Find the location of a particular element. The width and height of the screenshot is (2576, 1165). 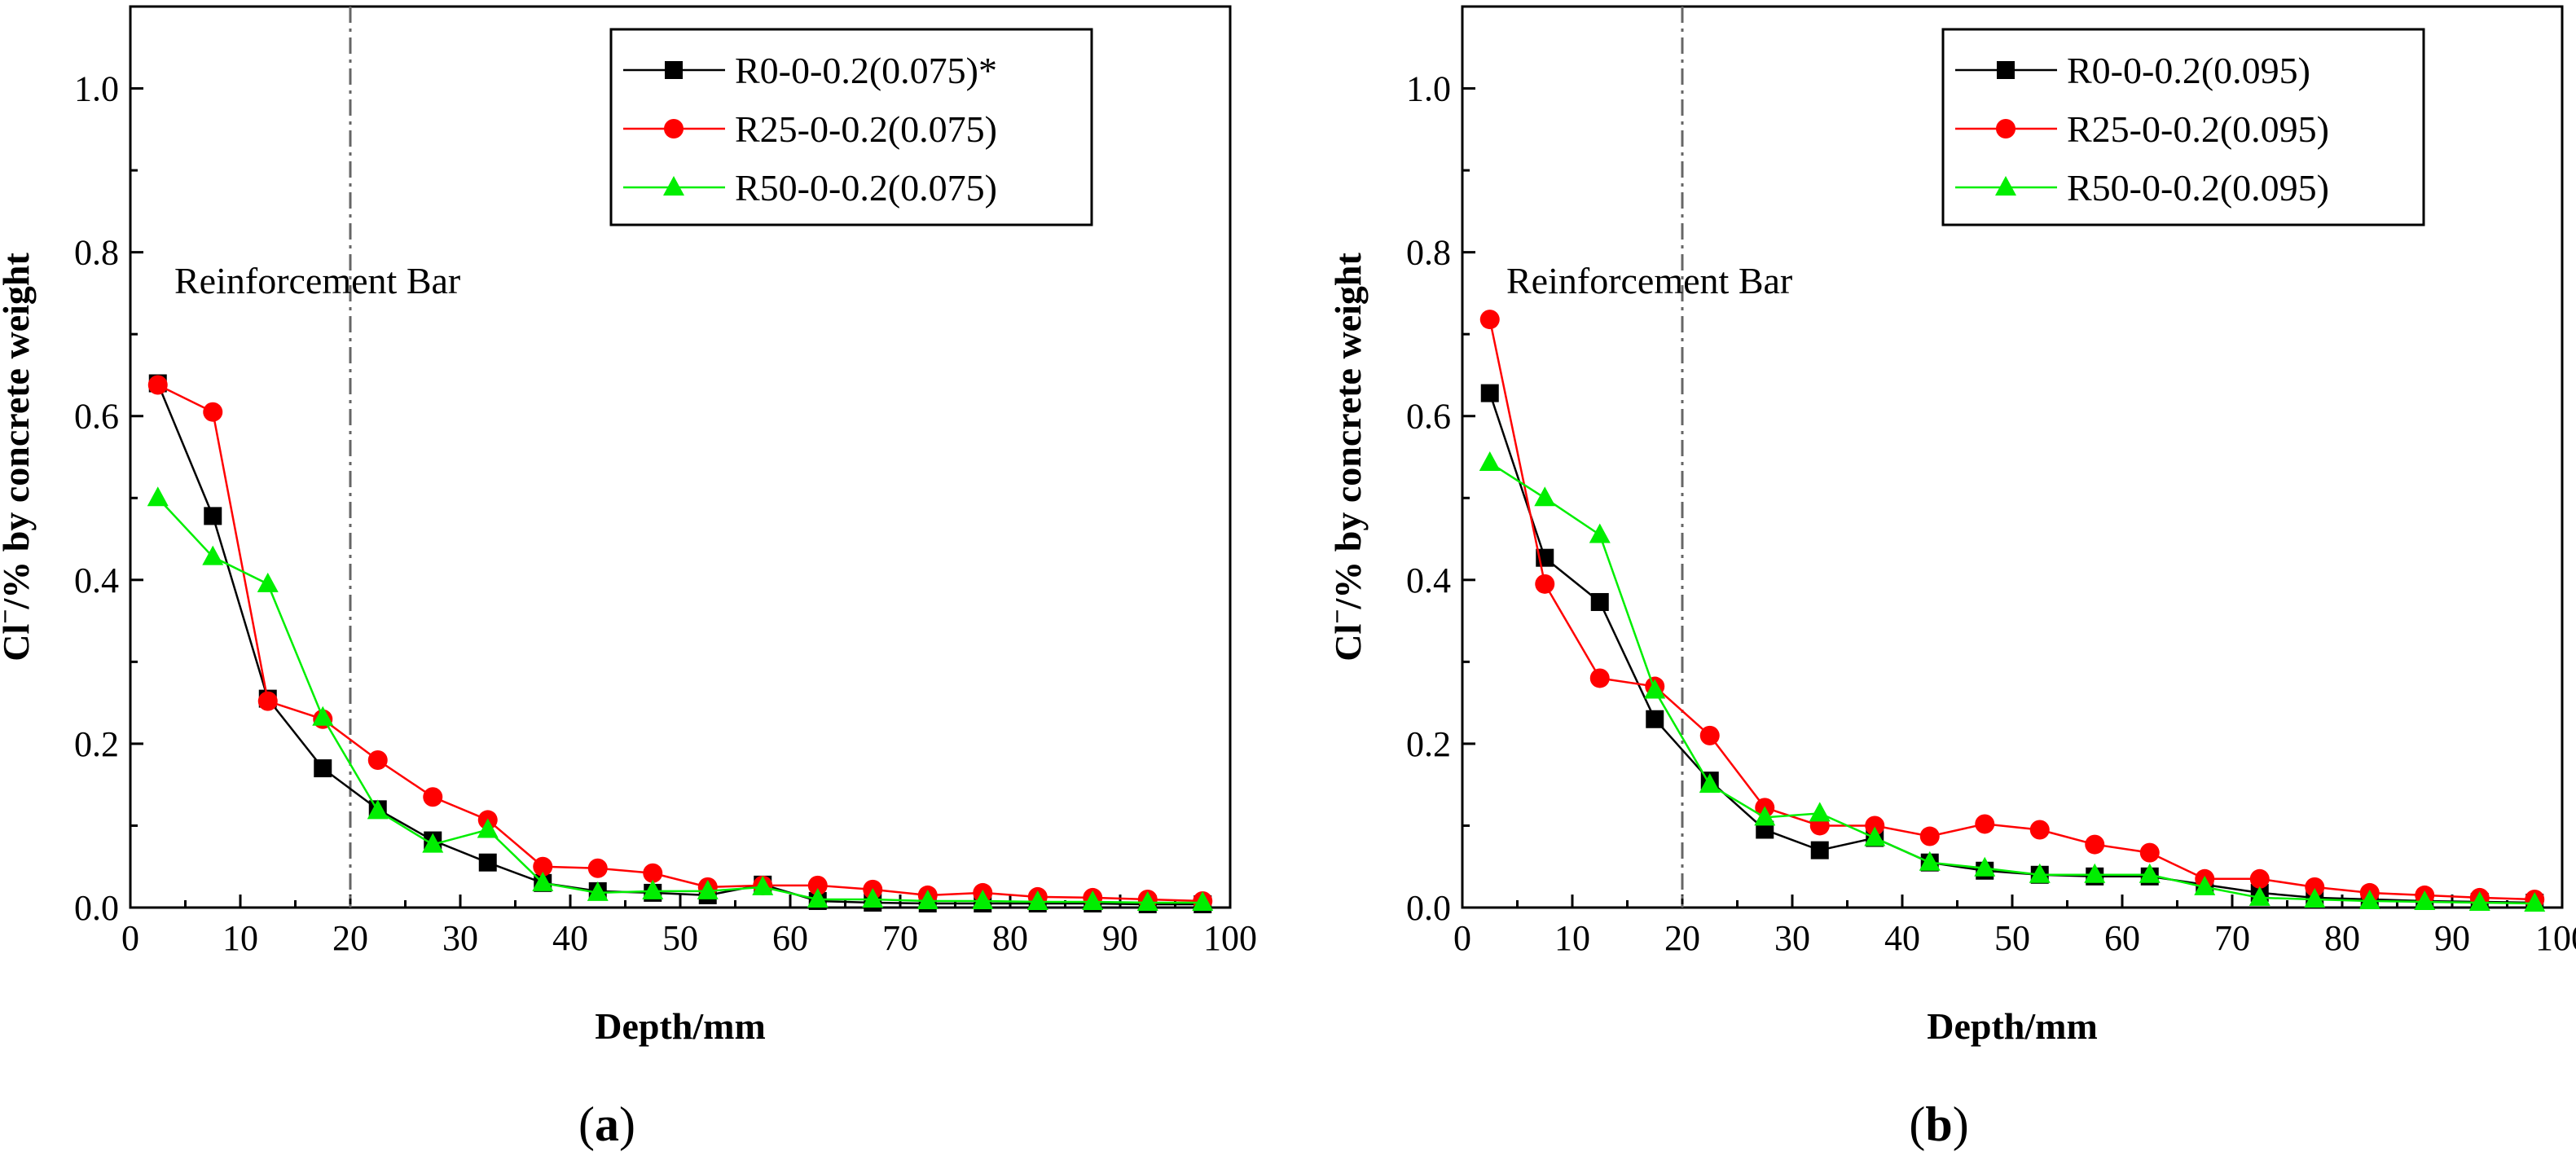

x-tick-label: 30 is located at coordinates (460, 938).